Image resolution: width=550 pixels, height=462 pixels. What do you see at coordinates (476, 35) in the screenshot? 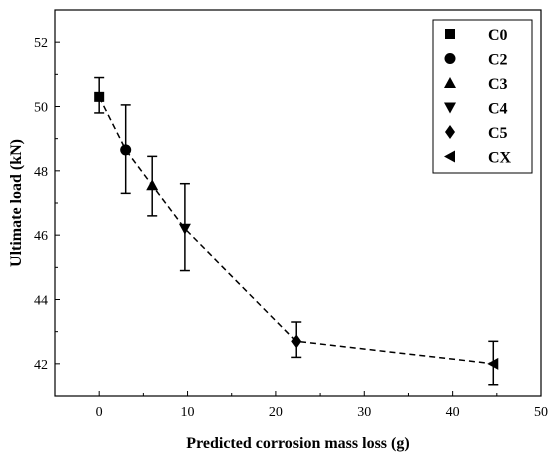
I see `legend-item-c0: C0` at bounding box center [476, 35].